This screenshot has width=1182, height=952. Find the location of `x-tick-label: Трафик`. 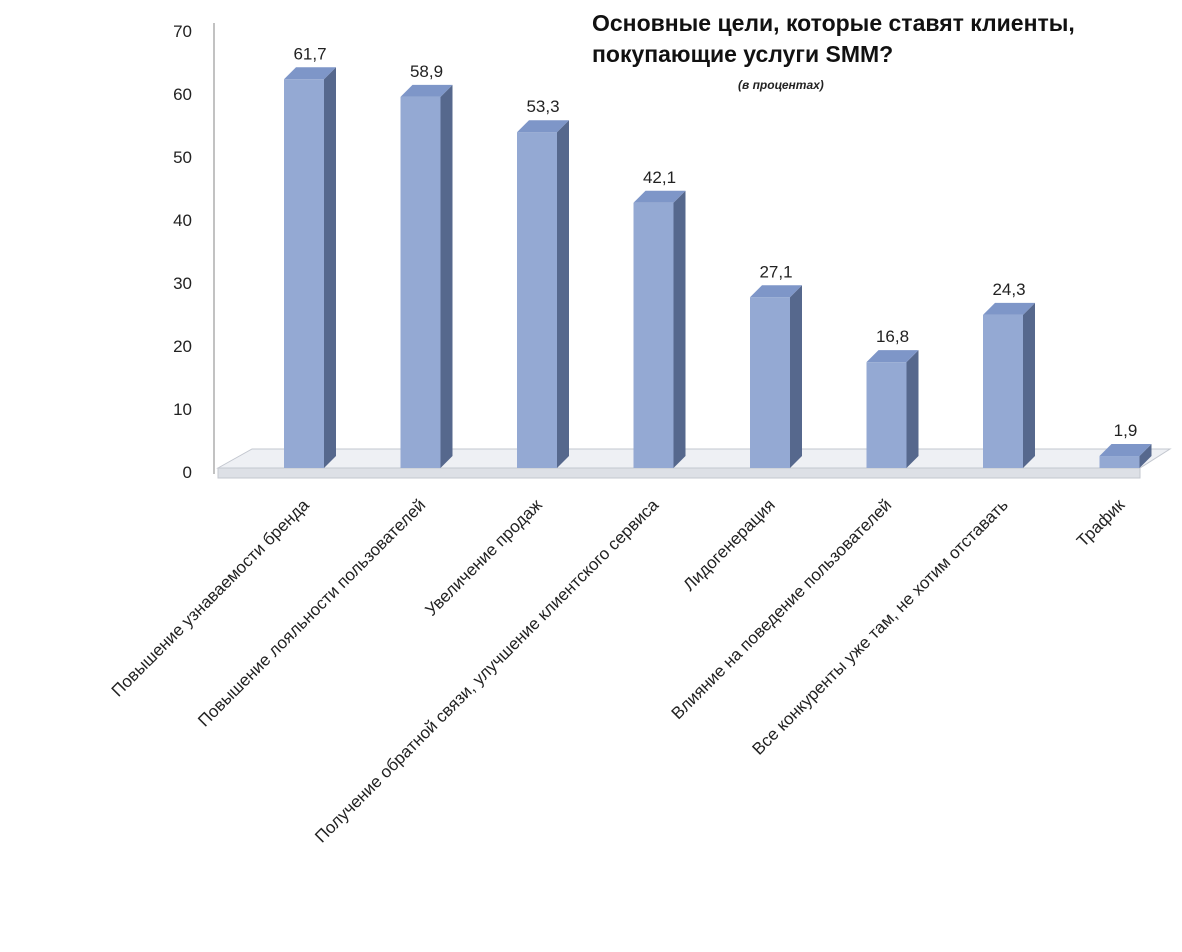

x-tick-label: Трафик is located at coordinates (1101, 523).